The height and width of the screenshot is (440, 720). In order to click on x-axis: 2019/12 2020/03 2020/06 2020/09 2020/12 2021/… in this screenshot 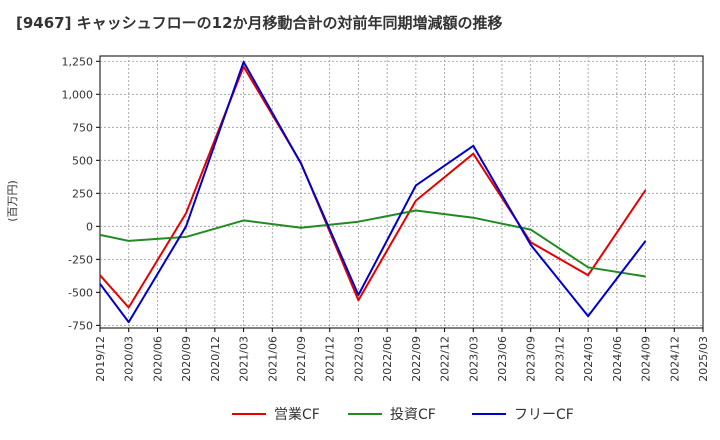, I will do `click(402, 355)`.